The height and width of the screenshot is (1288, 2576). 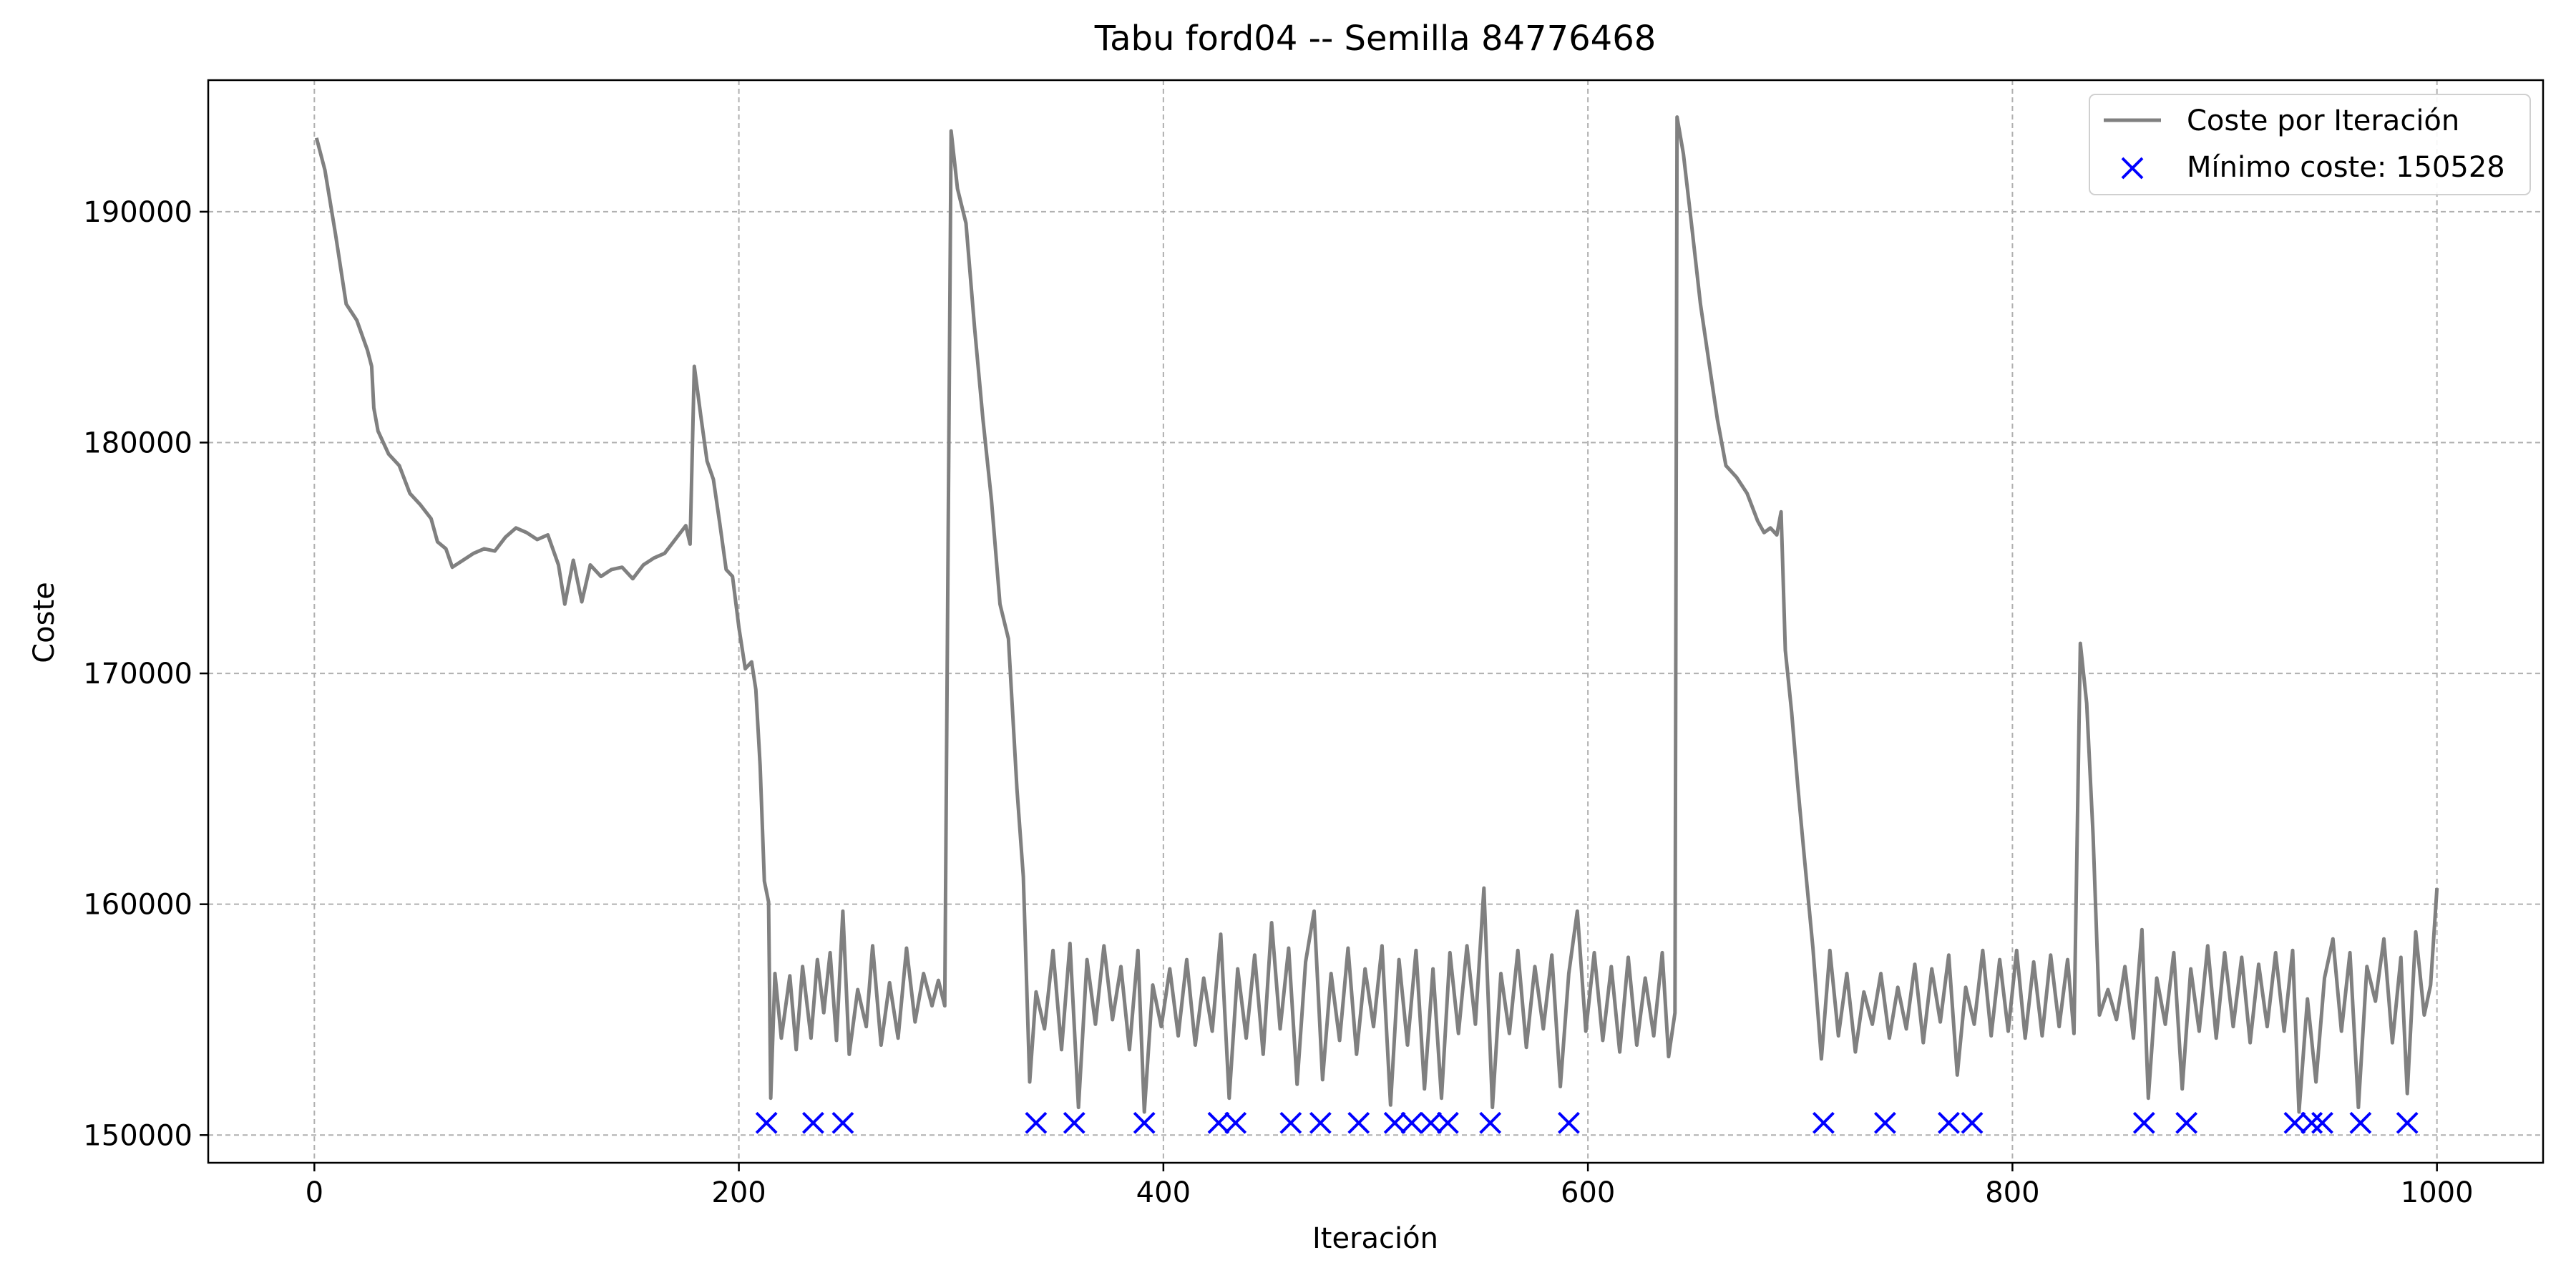 I want to click on legend-box, so click(x=2310, y=144).